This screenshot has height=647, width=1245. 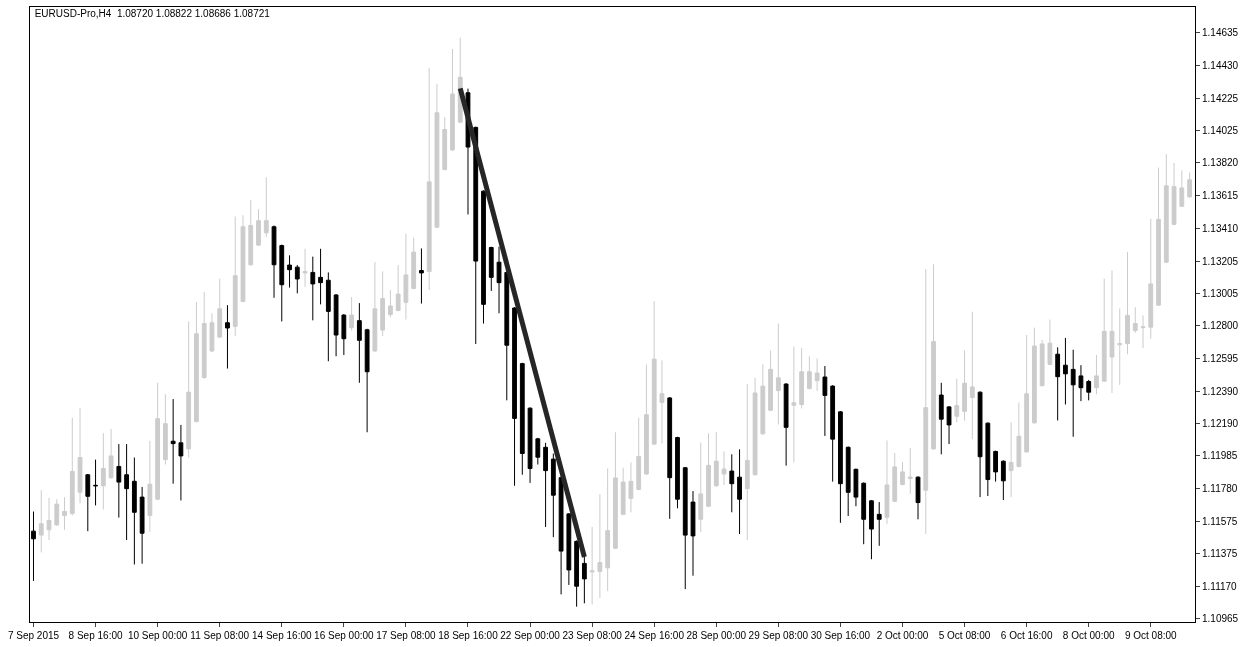 What do you see at coordinates (592, 635) in the screenshot?
I see `x-tick-label: 23 Sep 08:00` at bounding box center [592, 635].